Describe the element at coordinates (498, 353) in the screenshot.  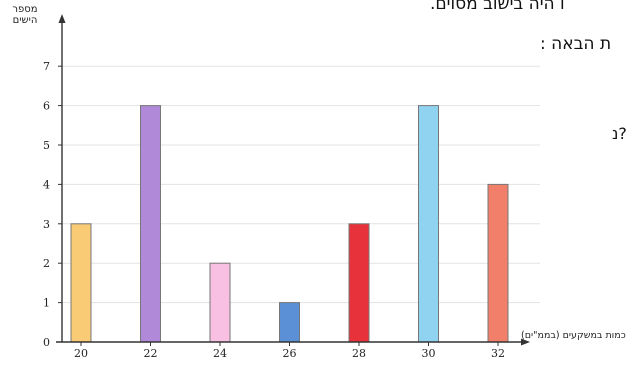
I see `x-tick-label: 32` at that location.